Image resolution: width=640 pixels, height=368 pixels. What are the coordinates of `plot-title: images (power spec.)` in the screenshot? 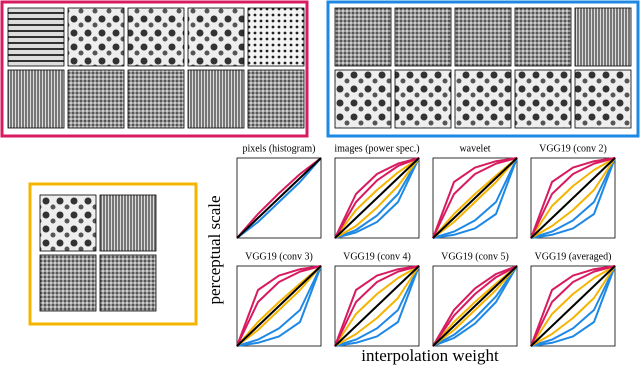 It's located at (376, 148).